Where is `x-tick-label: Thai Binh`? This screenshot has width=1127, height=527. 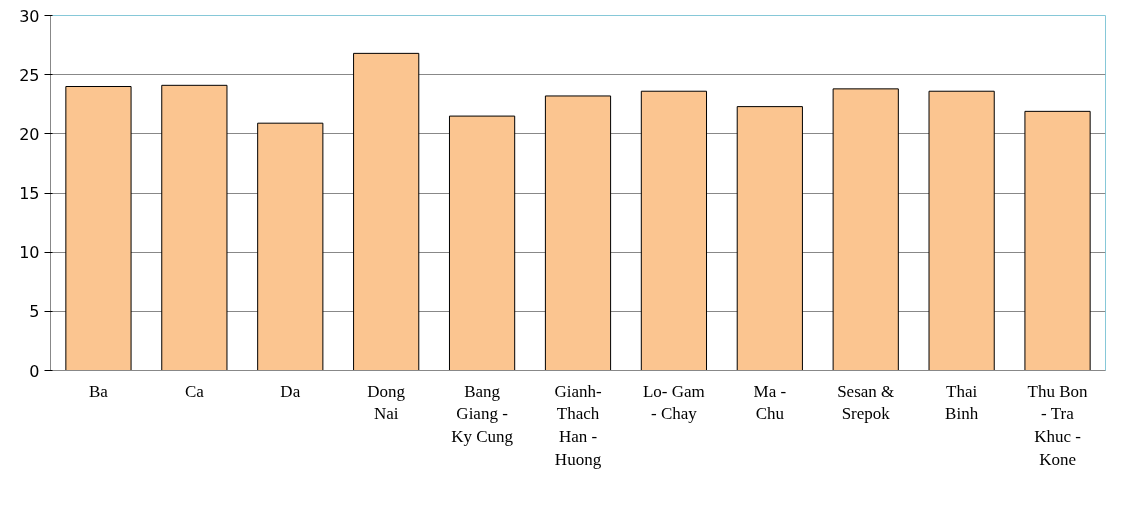 x-tick-label: Thai Binh is located at coordinates (962, 402).